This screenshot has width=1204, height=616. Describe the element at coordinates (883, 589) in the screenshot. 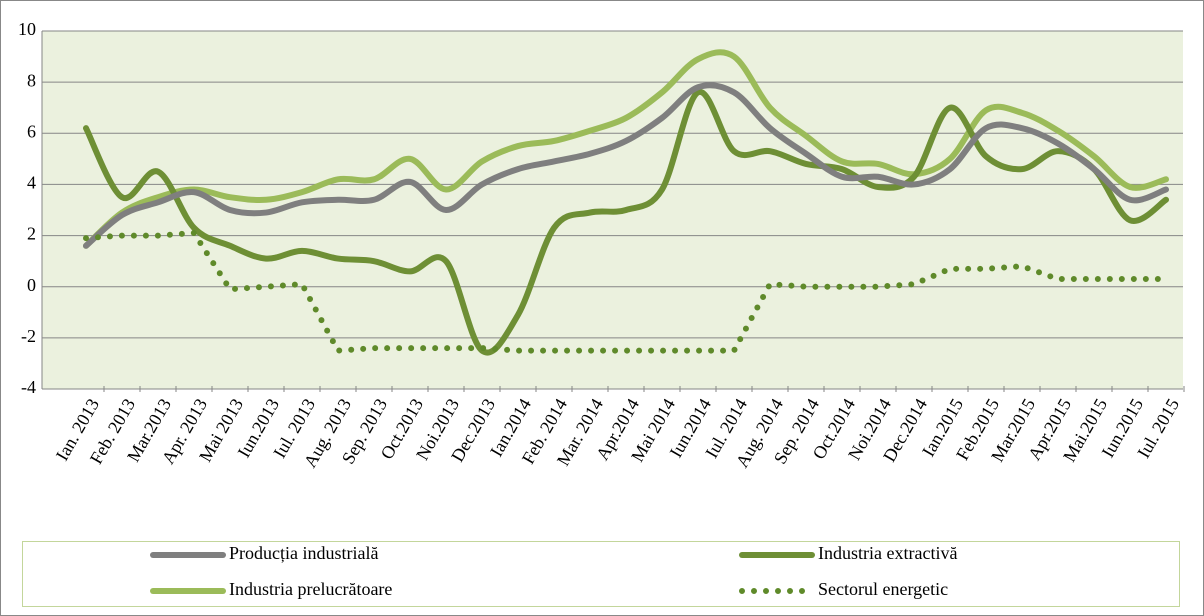

I see `legend-label: Sectorul energetic` at that location.